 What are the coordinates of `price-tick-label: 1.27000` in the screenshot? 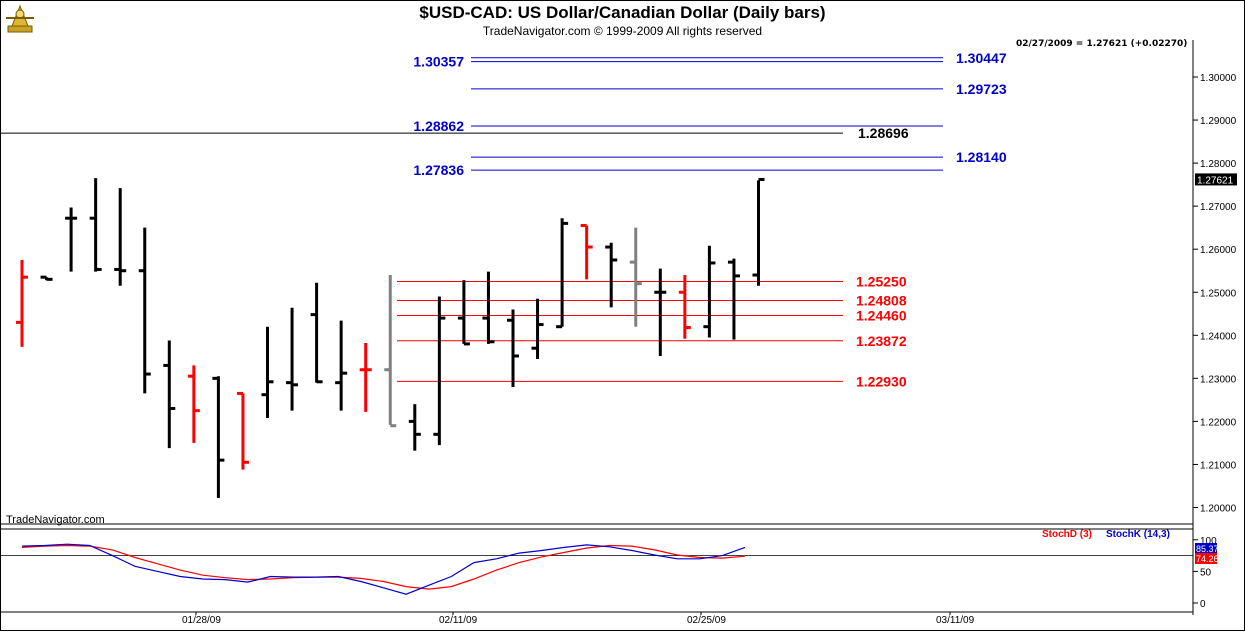 It's located at (1218, 207).